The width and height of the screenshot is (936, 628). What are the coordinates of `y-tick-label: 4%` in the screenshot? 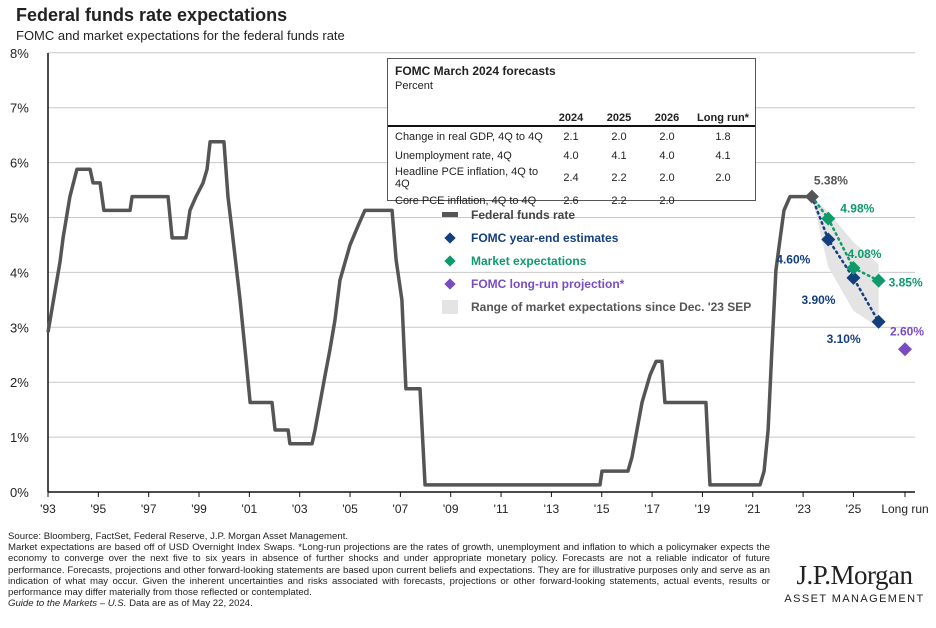 It's located at (19, 272).